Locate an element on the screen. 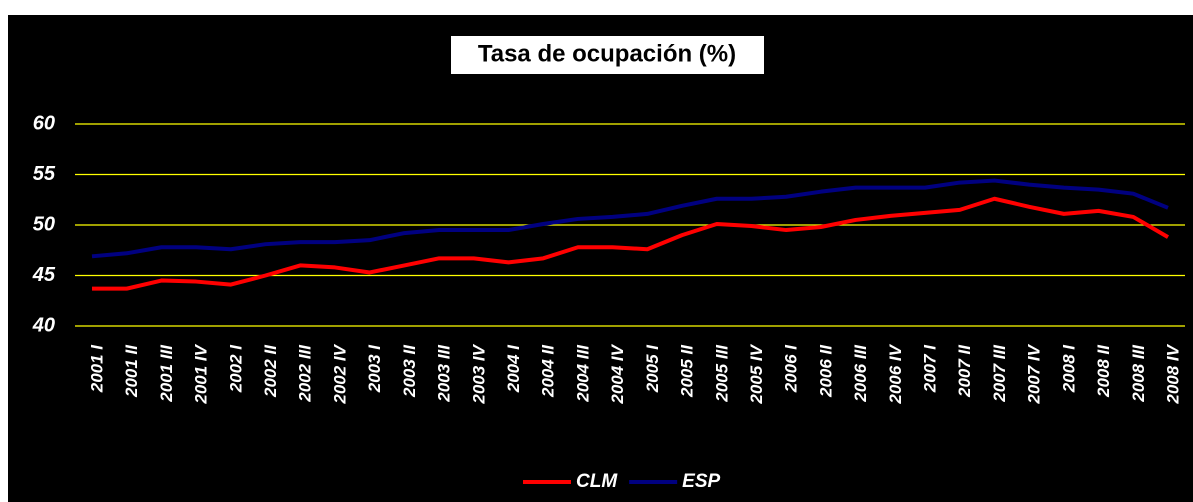 This screenshot has width=1193, height=502. y-tick-label: 50 is located at coordinates (44, 224).